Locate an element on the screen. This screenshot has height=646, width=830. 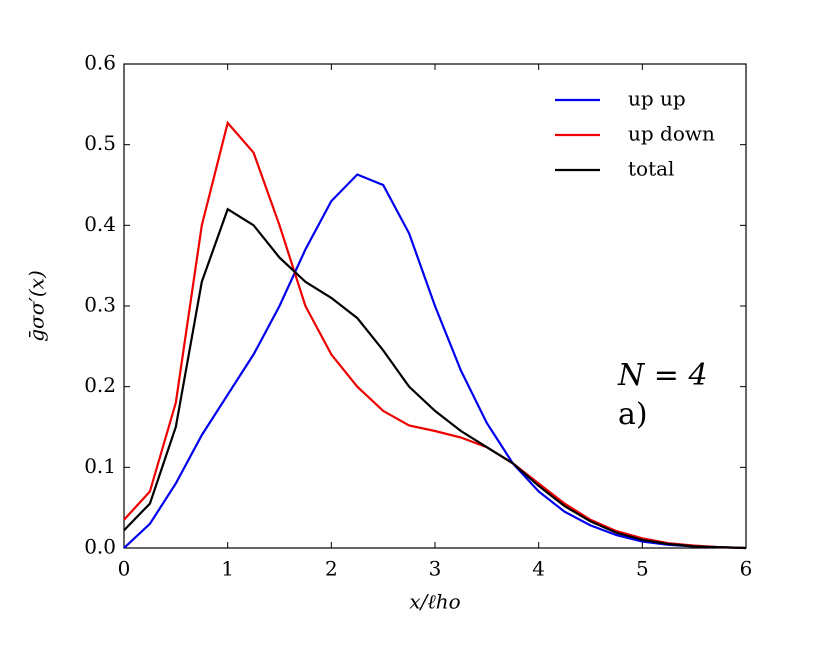
y-tick-label: 0.3 is located at coordinates (100, 305).